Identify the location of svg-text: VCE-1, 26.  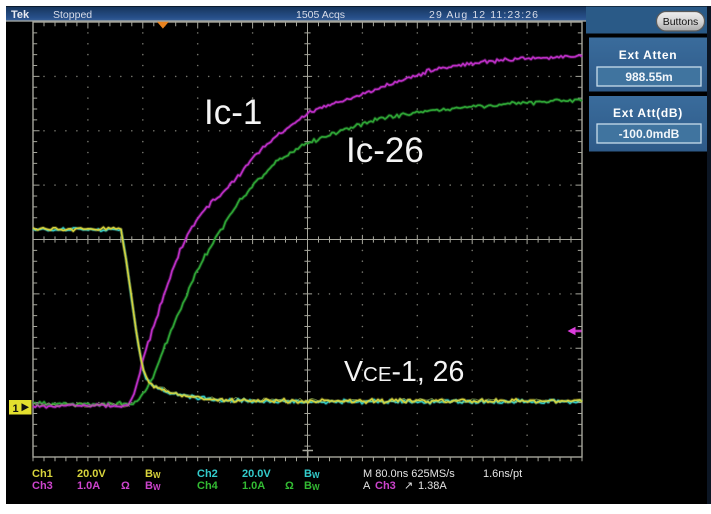
(404, 372).